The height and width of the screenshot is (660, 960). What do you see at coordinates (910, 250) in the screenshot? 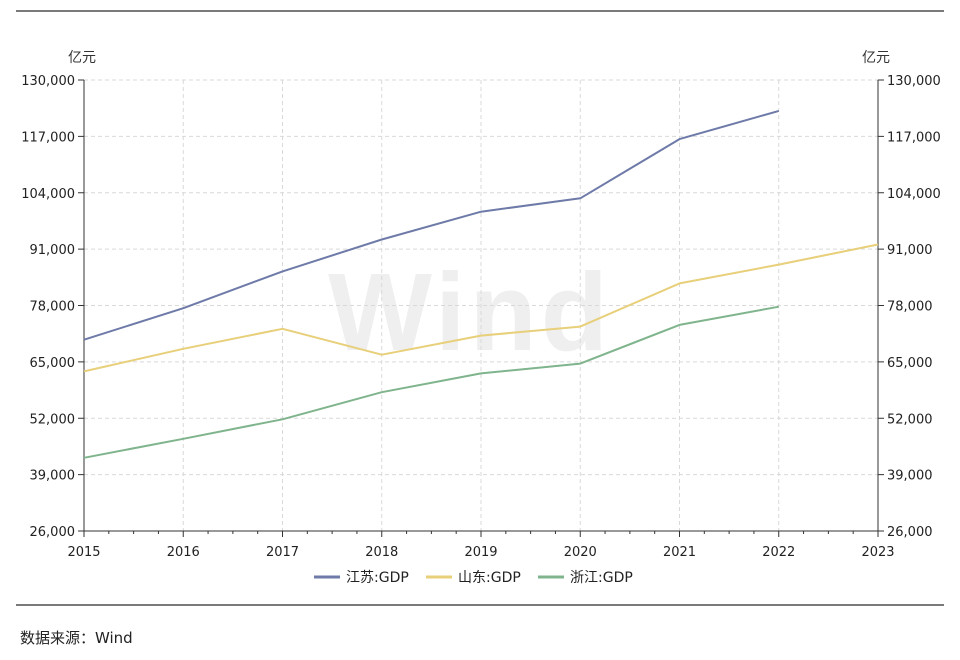
I see `y-right-tick-label: 91,000` at bounding box center [910, 250].